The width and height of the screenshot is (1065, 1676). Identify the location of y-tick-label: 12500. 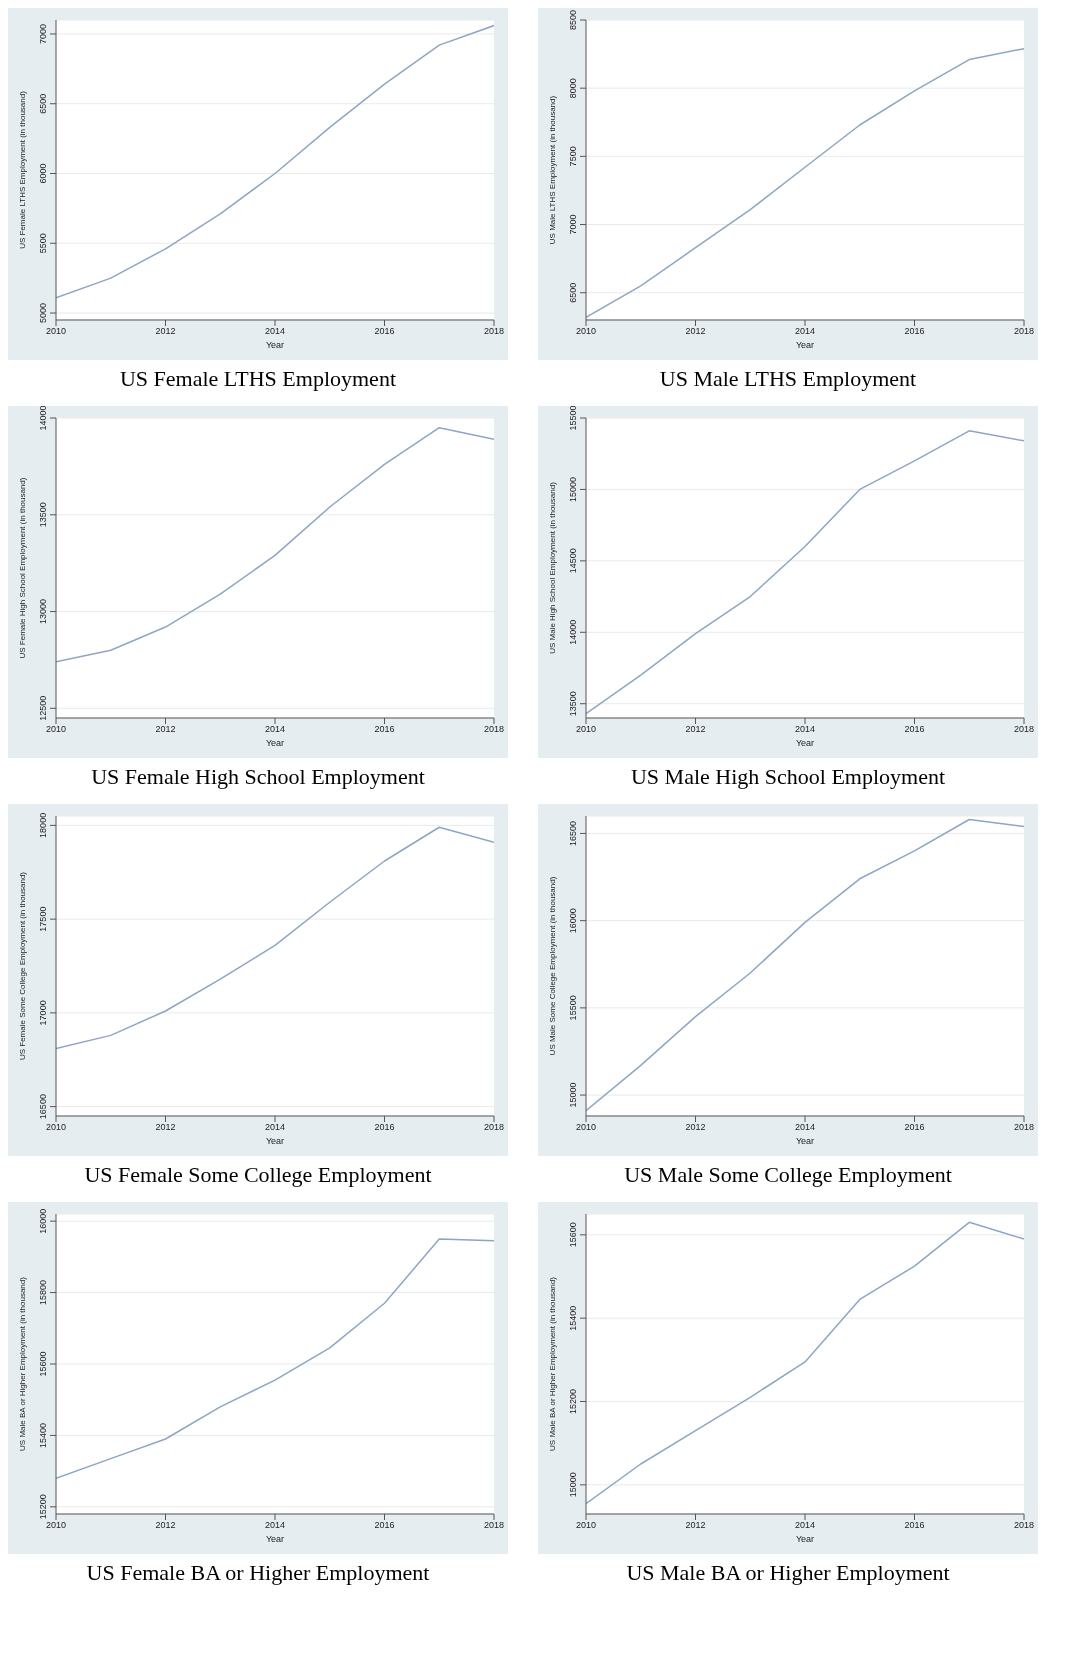
(43, 708).